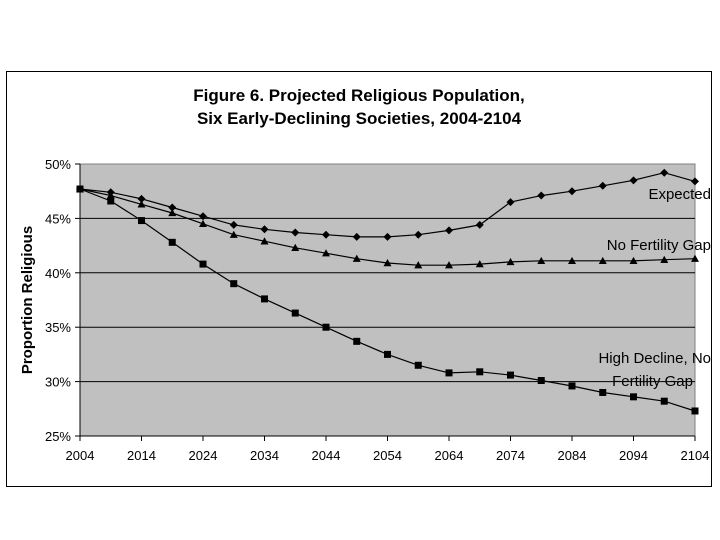 The height and width of the screenshot is (540, 720). What do you see at coordinates (264, 455) in the screenshot?
I see `x-tick-label: 2034` at bounding box center [264, 455].